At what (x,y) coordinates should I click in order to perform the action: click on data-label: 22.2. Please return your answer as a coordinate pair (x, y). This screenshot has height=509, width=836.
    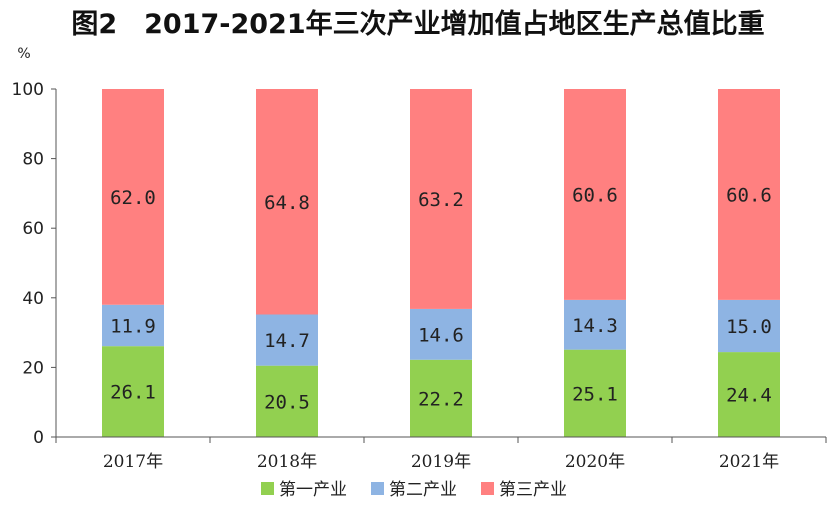
    Looking at the image, I should click on (441, 399).